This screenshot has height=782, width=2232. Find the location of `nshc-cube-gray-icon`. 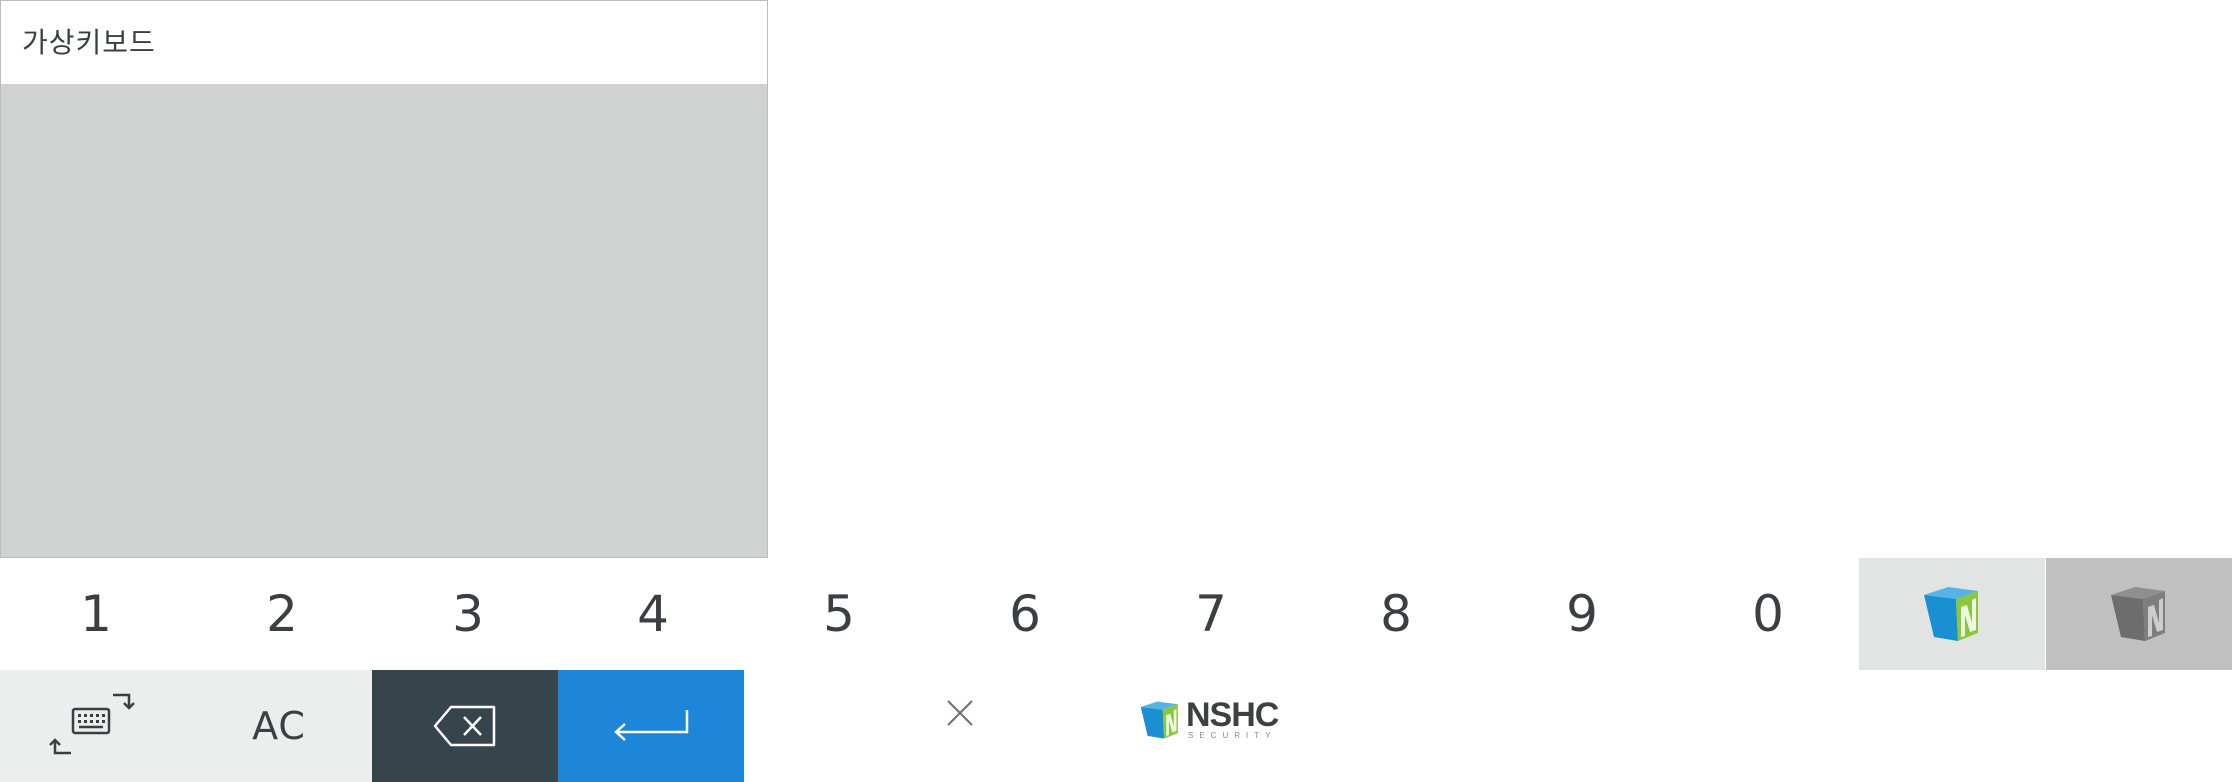

nshc-cube-gray-icon is located at coordinates (2138, 614).